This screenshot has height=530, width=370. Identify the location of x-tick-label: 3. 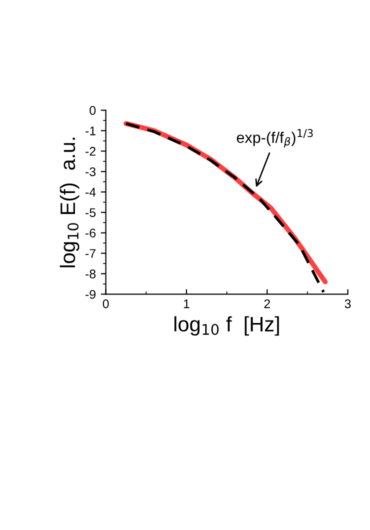
(347, 303).